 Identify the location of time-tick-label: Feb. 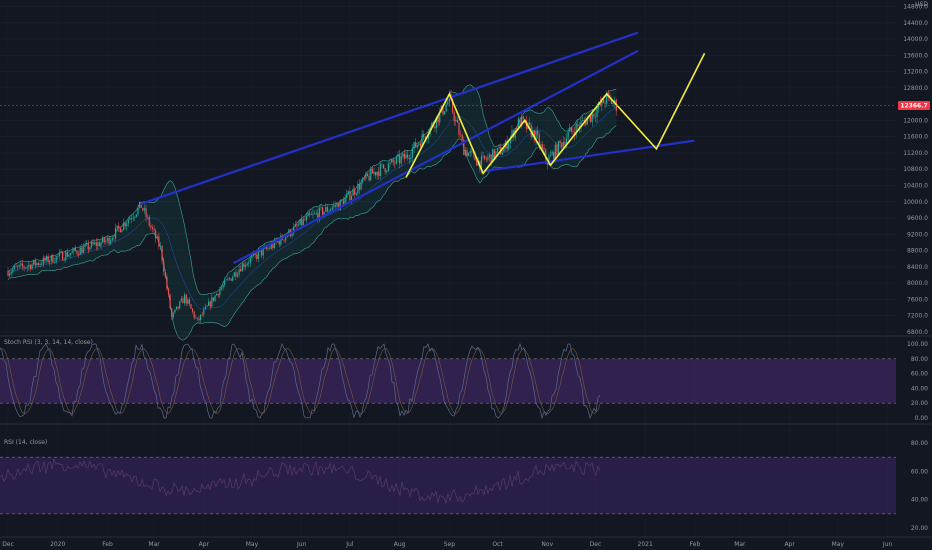
(107, 544).